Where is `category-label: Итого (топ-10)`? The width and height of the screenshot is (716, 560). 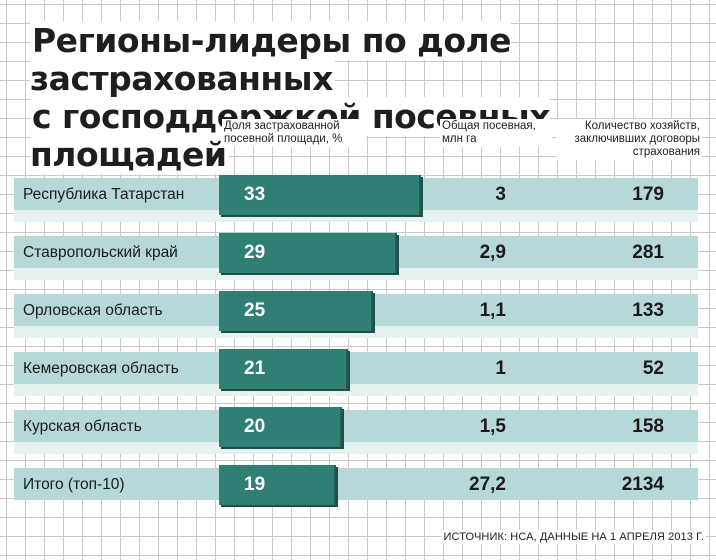 category-label: Итого (топ-10) is located at coordinates (74, 484).